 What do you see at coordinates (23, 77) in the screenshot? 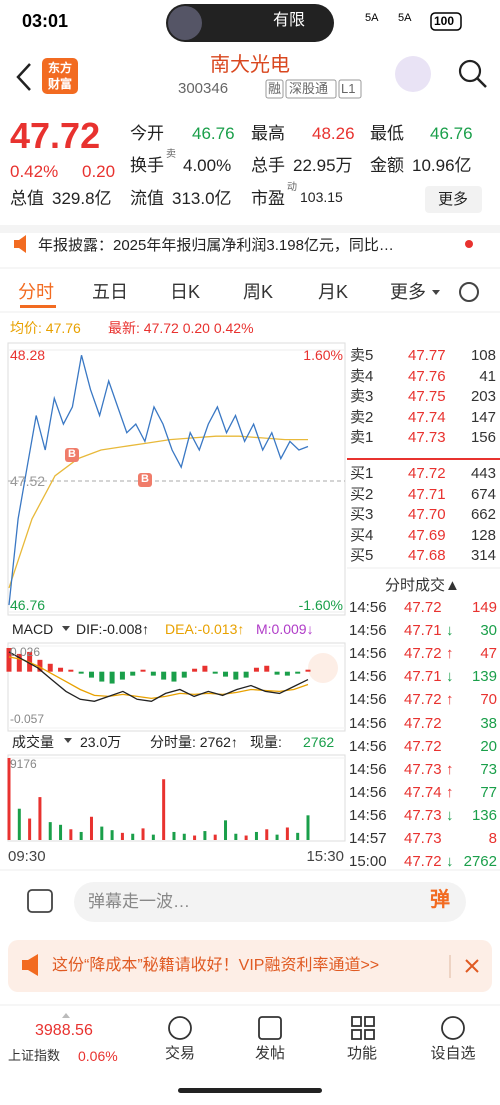
I see `back-button` at bounding box center [23, 77].